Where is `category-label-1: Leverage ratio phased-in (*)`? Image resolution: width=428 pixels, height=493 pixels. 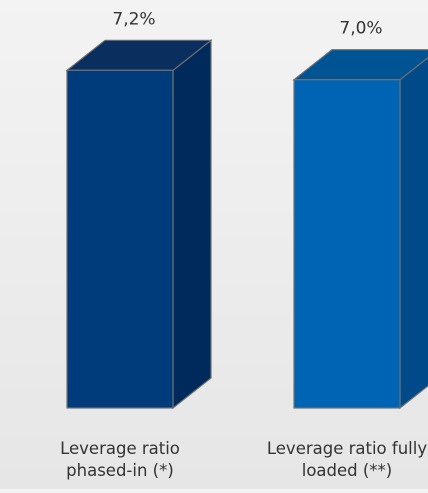
category-label-1: Leverage ratio phased-in (*) is located at coordinates (120, 459).